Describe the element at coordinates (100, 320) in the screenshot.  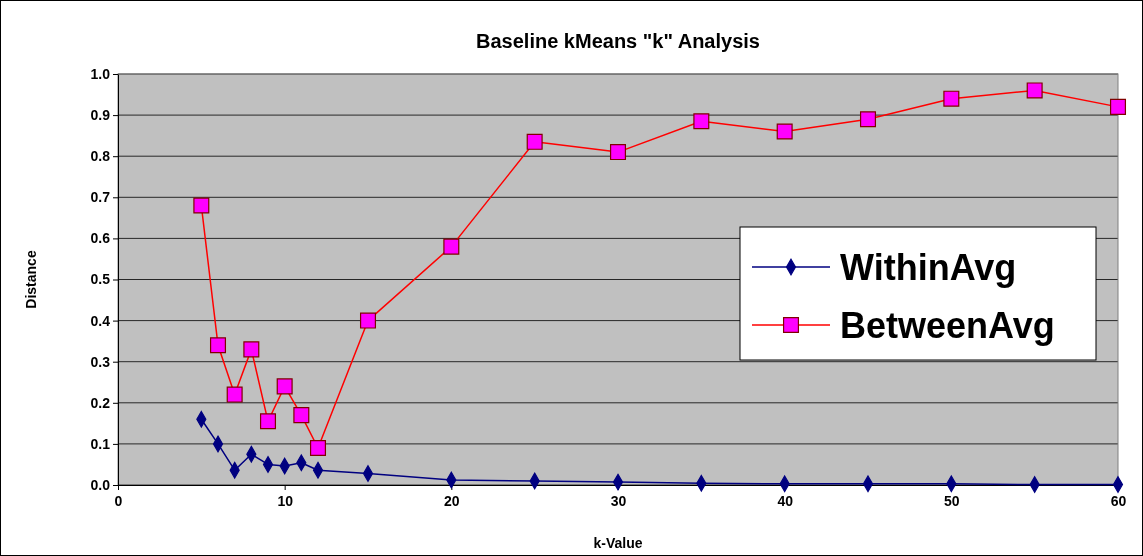
I see `y-tick-label: 0.4` at that location.